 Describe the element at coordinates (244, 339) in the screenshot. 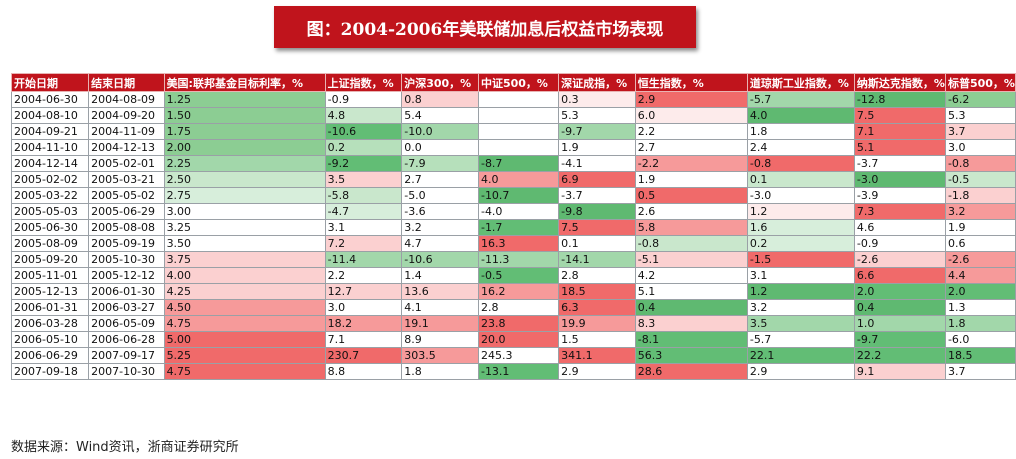

I see `table-cell: 5.00` at that location.